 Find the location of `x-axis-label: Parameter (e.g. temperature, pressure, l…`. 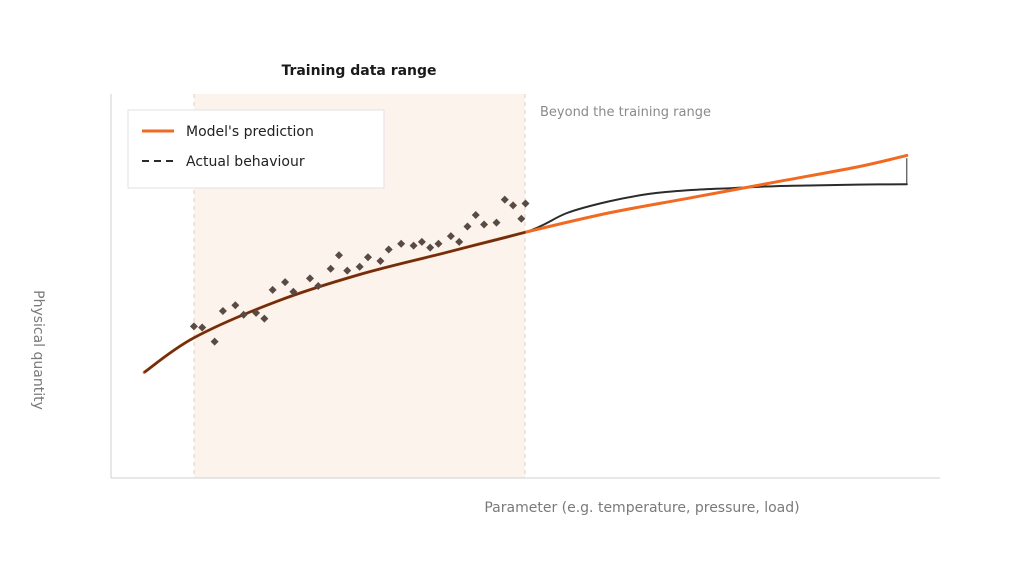

x-axis-label: Parameter (e.g. temperature, pressure, l… is located at coordinates (641, 508).